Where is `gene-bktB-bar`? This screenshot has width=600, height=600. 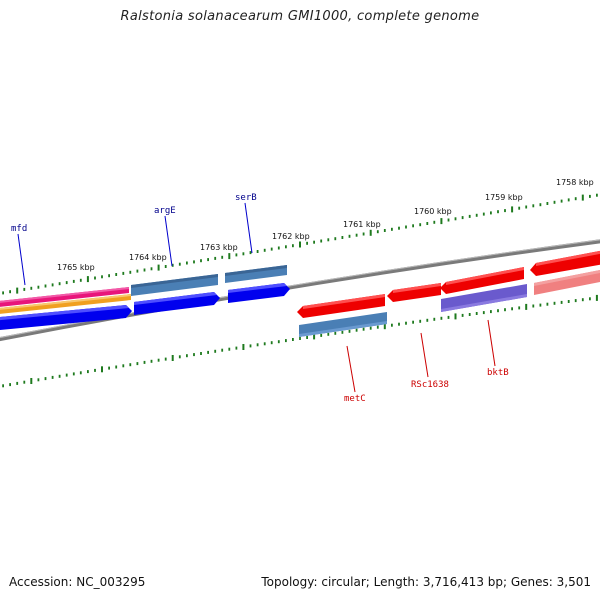 gene-bktB-bar is located at coordinates (484, 298).